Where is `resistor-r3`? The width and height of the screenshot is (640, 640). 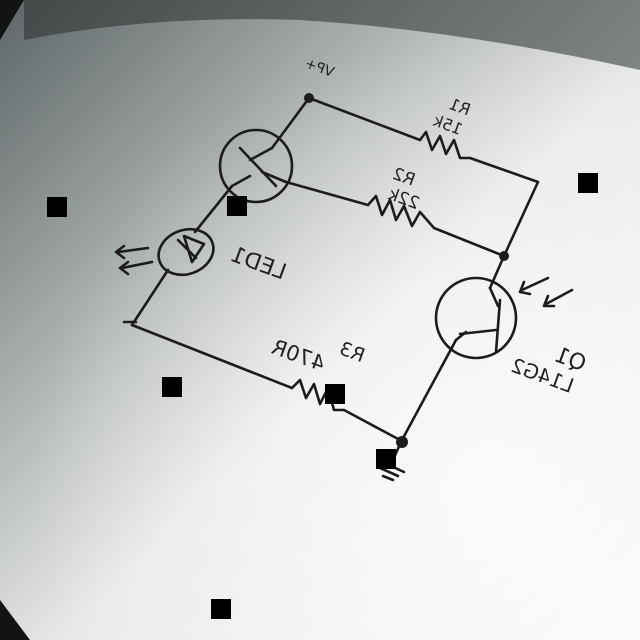 resistor-r3 is located at coordinates (318, 395).